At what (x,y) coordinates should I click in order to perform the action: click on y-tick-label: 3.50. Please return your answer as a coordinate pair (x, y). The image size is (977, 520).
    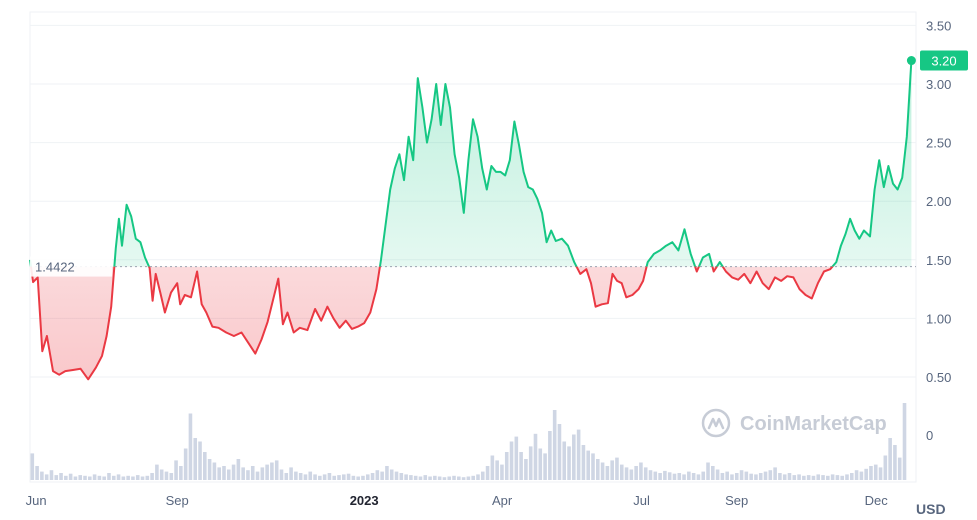
    Looking at the image, I should click on (938, 25).